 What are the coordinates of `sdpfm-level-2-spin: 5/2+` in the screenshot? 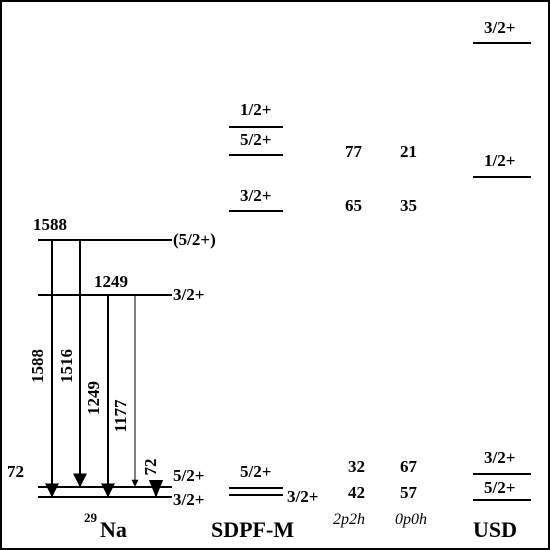 It's located at (255, 139).